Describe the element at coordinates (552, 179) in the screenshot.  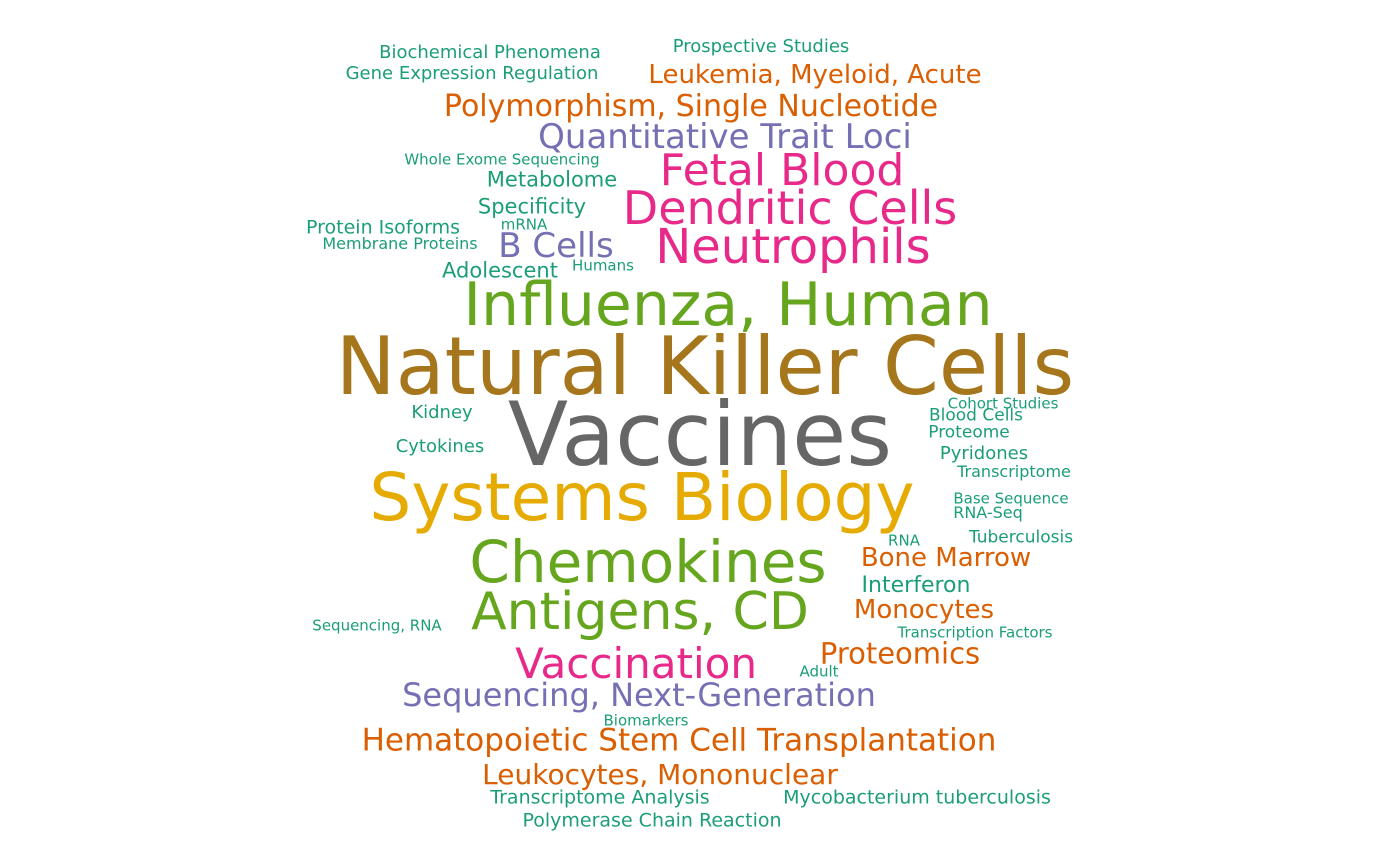
I see `word-metabolome: Metabolome` at that location.